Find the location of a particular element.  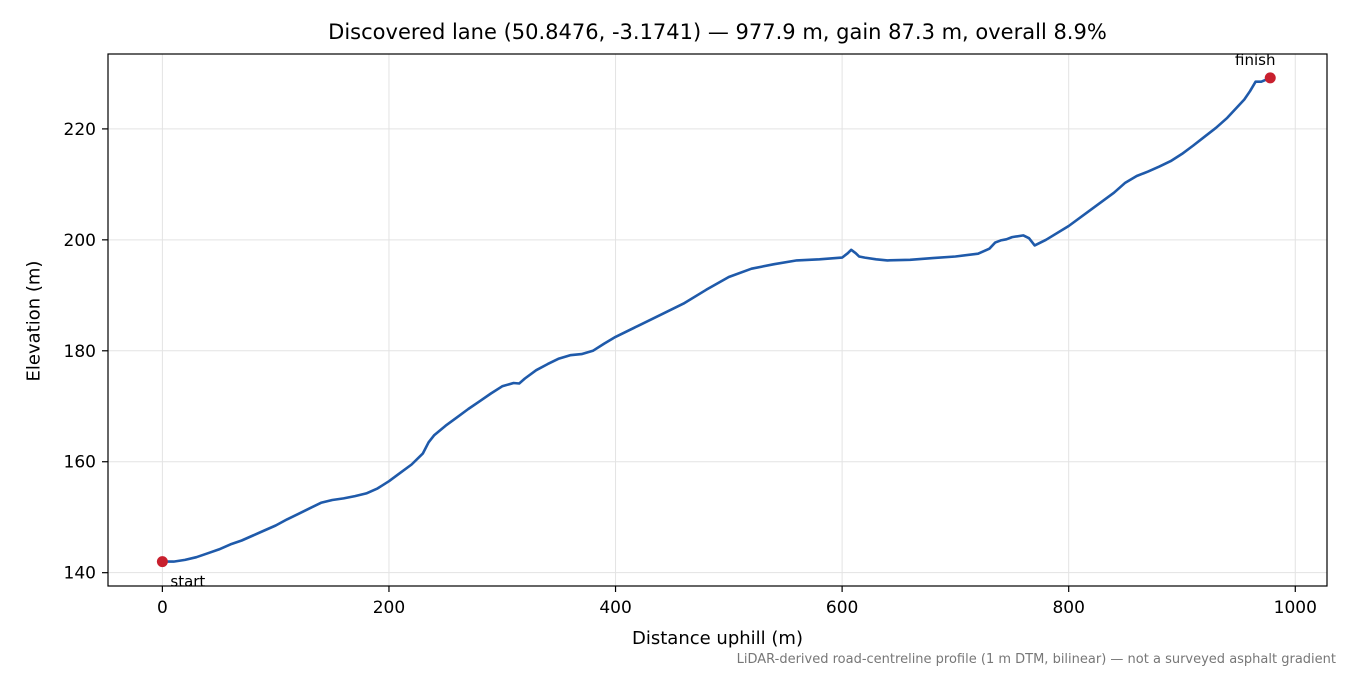

y-tick-label: 180 is located at coordinates (80, 352).